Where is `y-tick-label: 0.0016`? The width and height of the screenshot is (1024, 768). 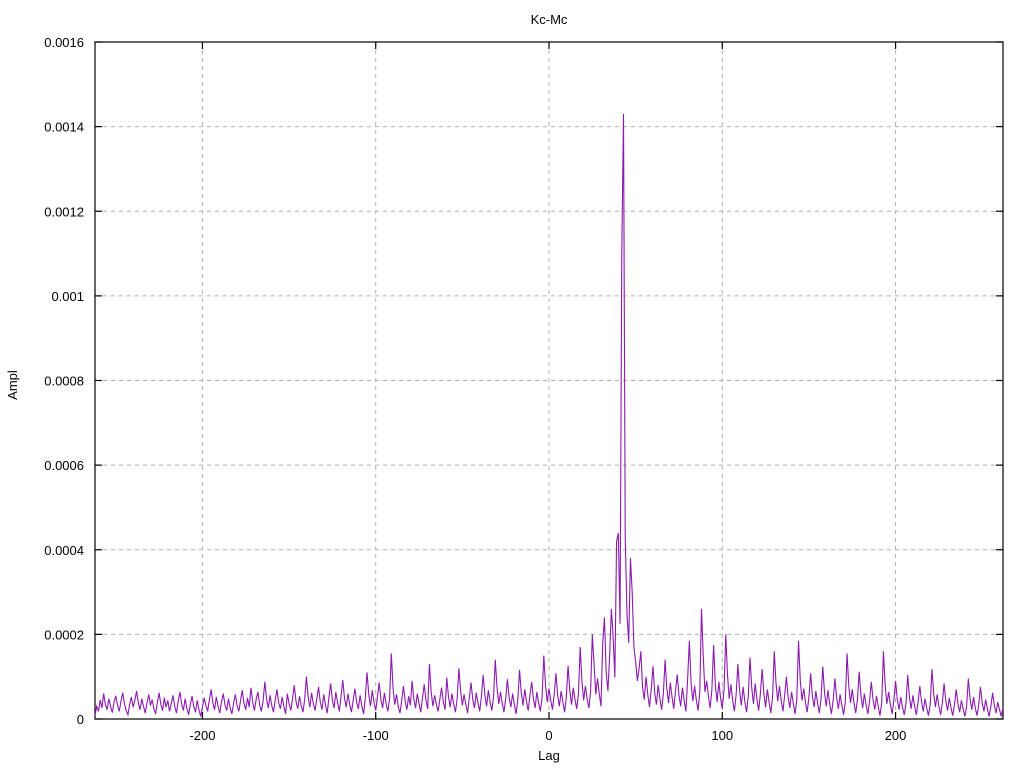 y-tick-label: 0.0016 is located at coordinates (64, 42).